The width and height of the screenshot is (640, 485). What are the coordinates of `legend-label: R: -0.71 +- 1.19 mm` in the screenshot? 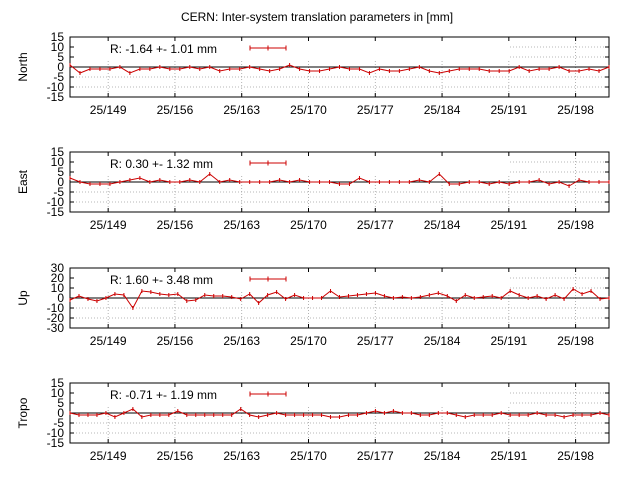 It's located at (163, 395).